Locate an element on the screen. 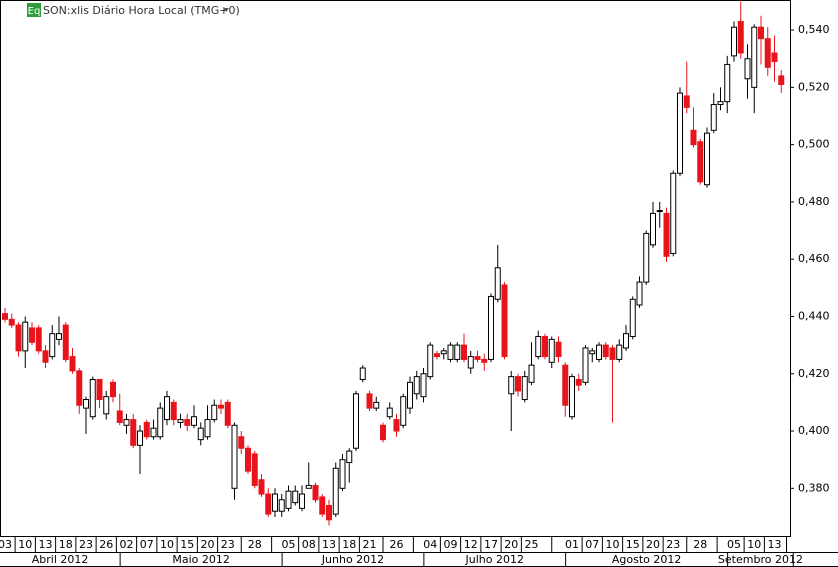 This screenshot has width=838, height=567. symbol-icon is located at coordinates (34, 10).